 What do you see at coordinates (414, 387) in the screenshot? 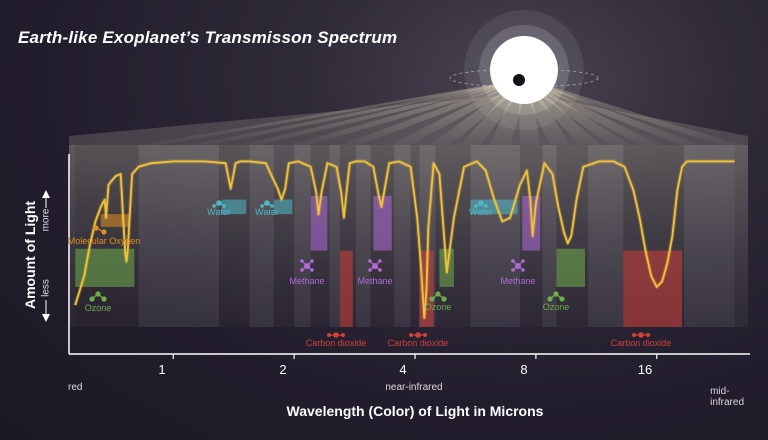
I see `band-label-near-infrared: near-infrared` at bounding box center [414, 387].